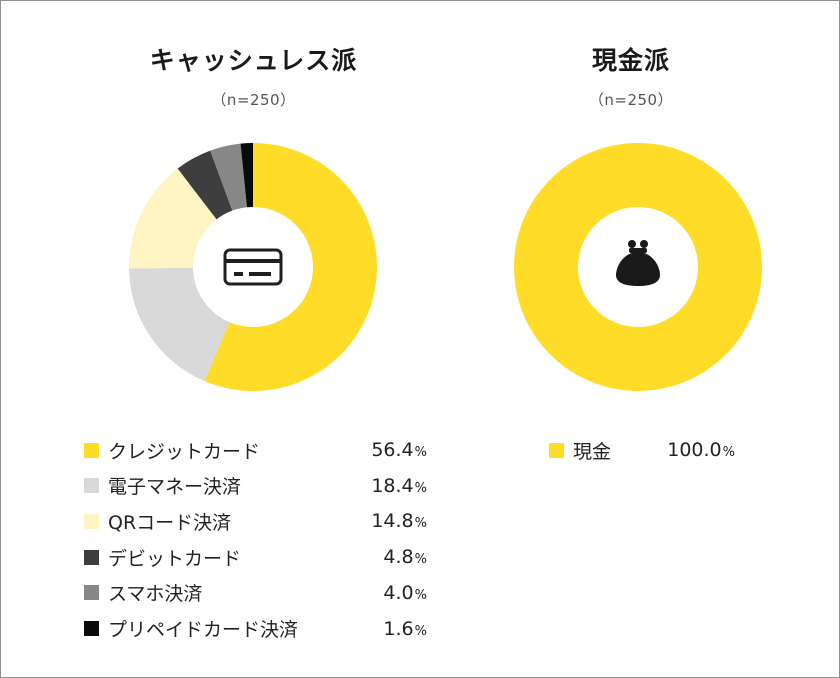 The height and width of the screenshot is (678, 840). I want to click on credit-card-icon, so click(253, 267).